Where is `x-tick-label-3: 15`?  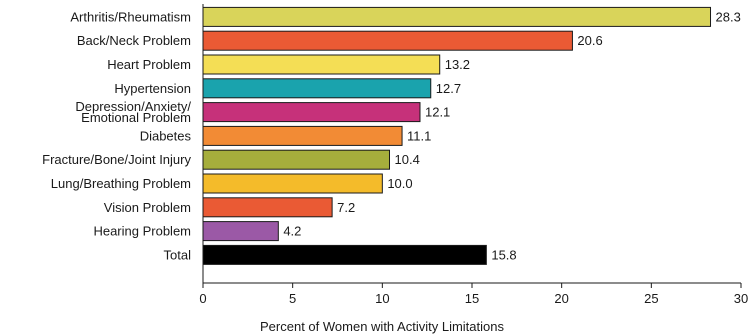
x-tick-label-3: 15 is located at coordinates (472, 298).